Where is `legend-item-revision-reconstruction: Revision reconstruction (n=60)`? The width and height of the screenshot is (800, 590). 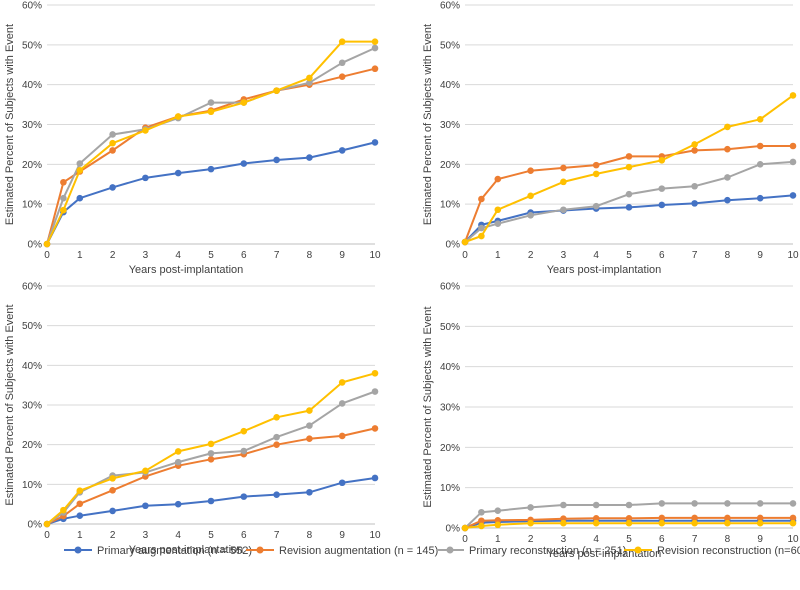
legend-item-revision-reconstruction: Revision reconstruction (n=60) is located at coordinates (712, 551).